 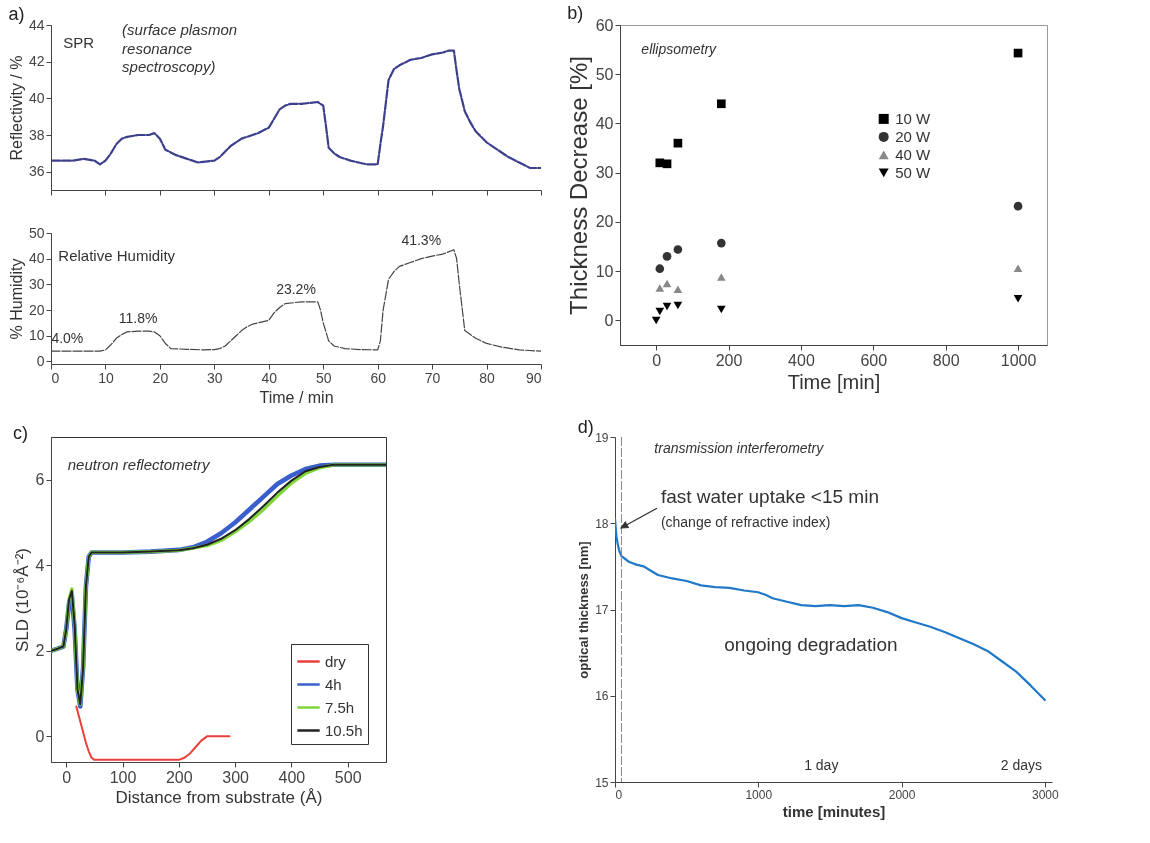 What do you see at coordinates (117, 255) in the screenshot?
I see `annotation: Relative Humidity` at bounding box center [117, 255].